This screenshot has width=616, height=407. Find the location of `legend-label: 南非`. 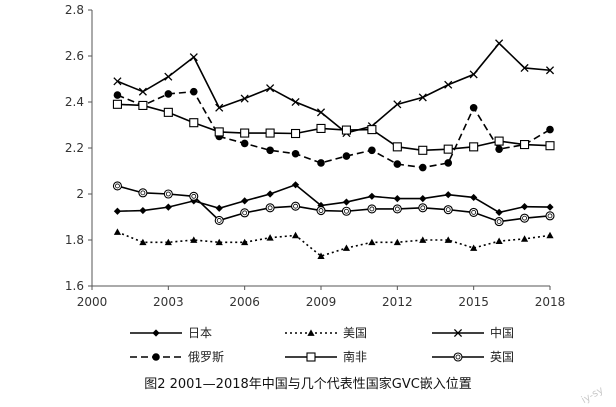

legend-label: 南非 is located at coordinates (355, 356).